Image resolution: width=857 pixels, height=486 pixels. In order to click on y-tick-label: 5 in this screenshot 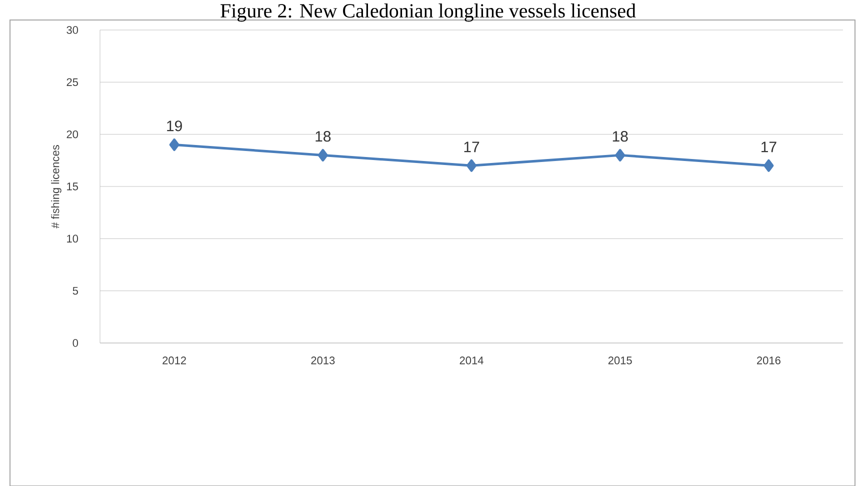, I will do `click(75, 290)`.